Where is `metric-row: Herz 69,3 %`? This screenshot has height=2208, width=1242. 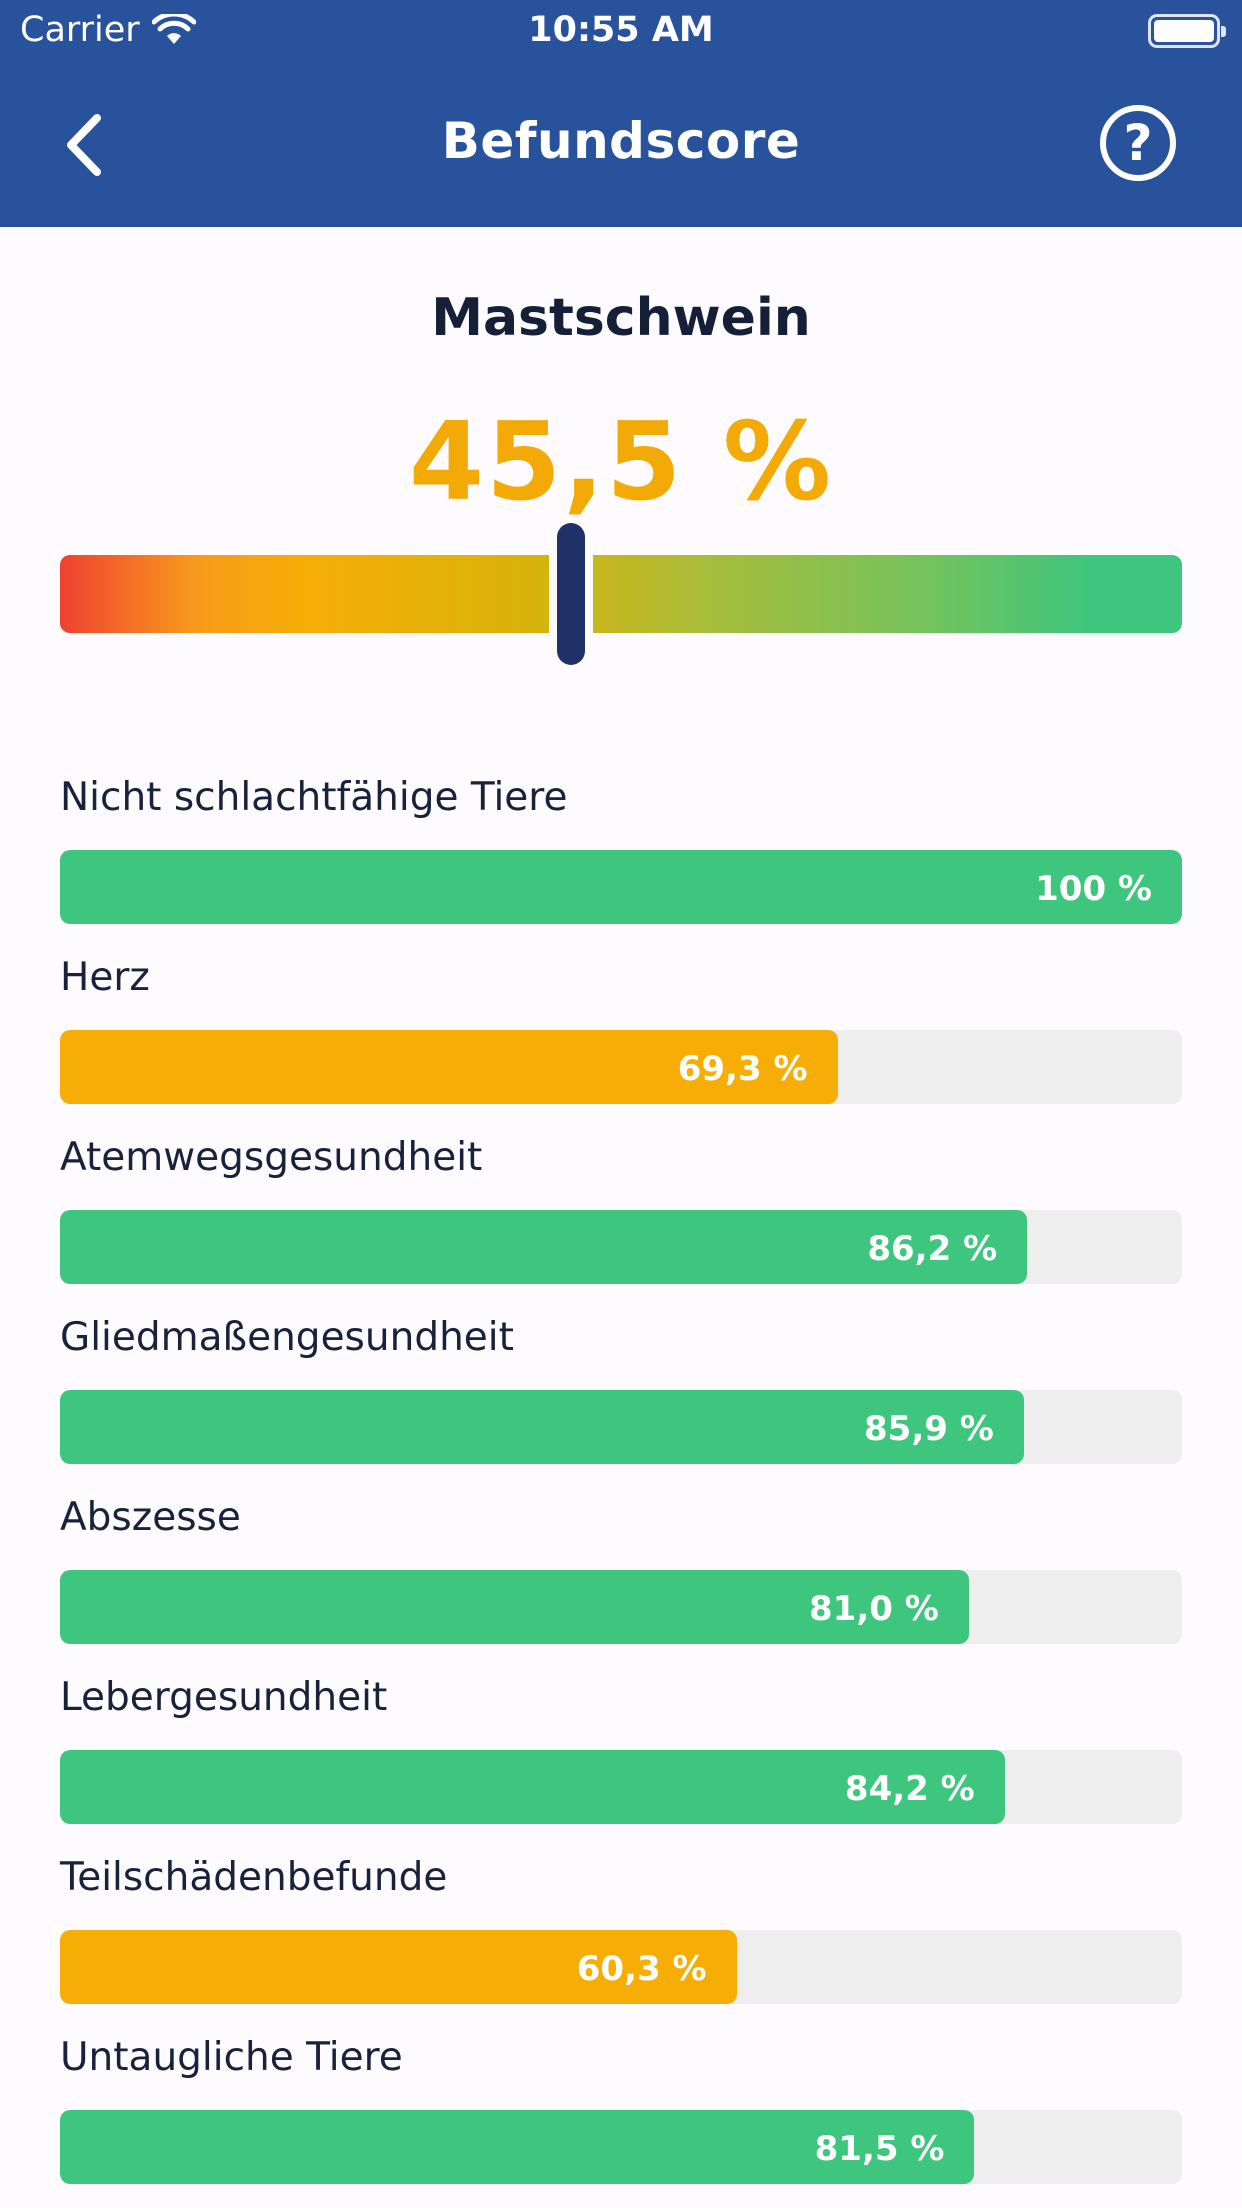
metric-row: Herz 69,3 % is located at coordinates (621, 1040).